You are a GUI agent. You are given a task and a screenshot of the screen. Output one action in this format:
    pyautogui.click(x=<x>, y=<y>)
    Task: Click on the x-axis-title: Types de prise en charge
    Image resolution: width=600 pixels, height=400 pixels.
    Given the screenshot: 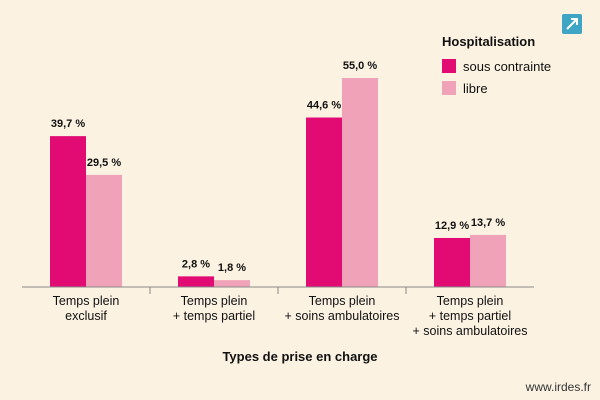 What is the action you would take?
    pyautogui.click(x=300, y=356)
    